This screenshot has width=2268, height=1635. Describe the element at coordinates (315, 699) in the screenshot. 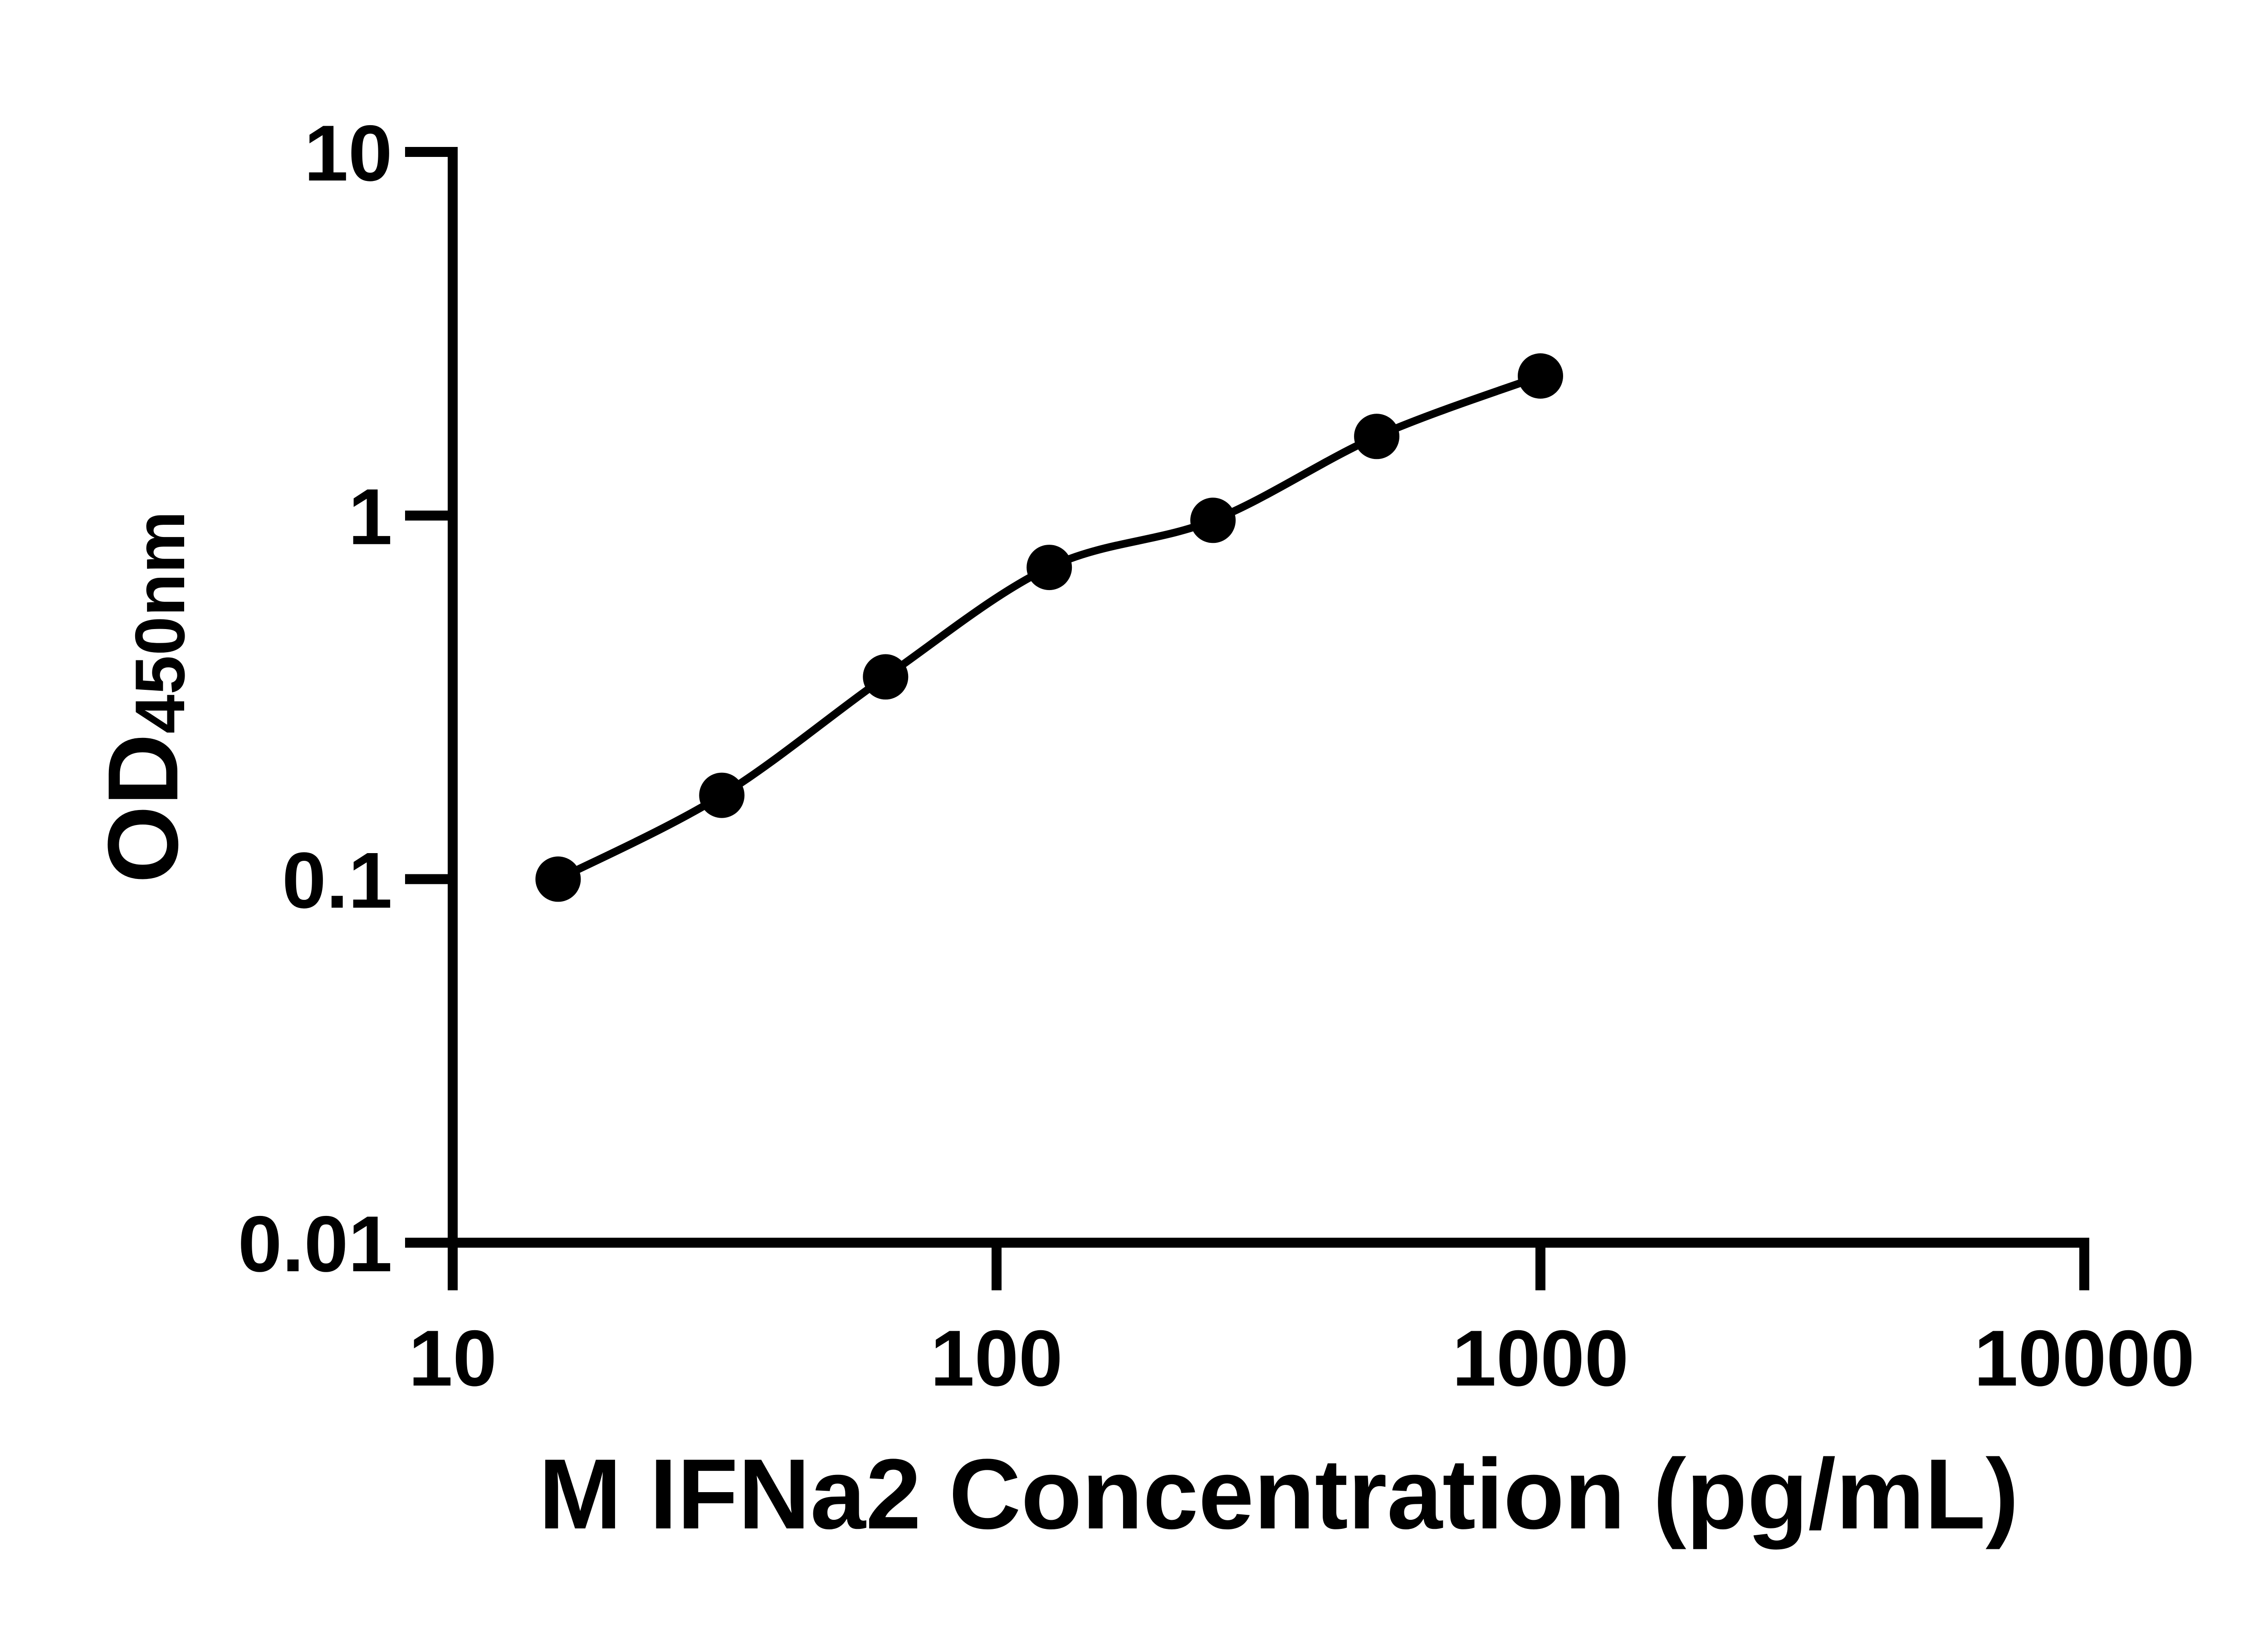

I see `y-axis-tick-labels: 10 1 0.1 0.01` at that location.